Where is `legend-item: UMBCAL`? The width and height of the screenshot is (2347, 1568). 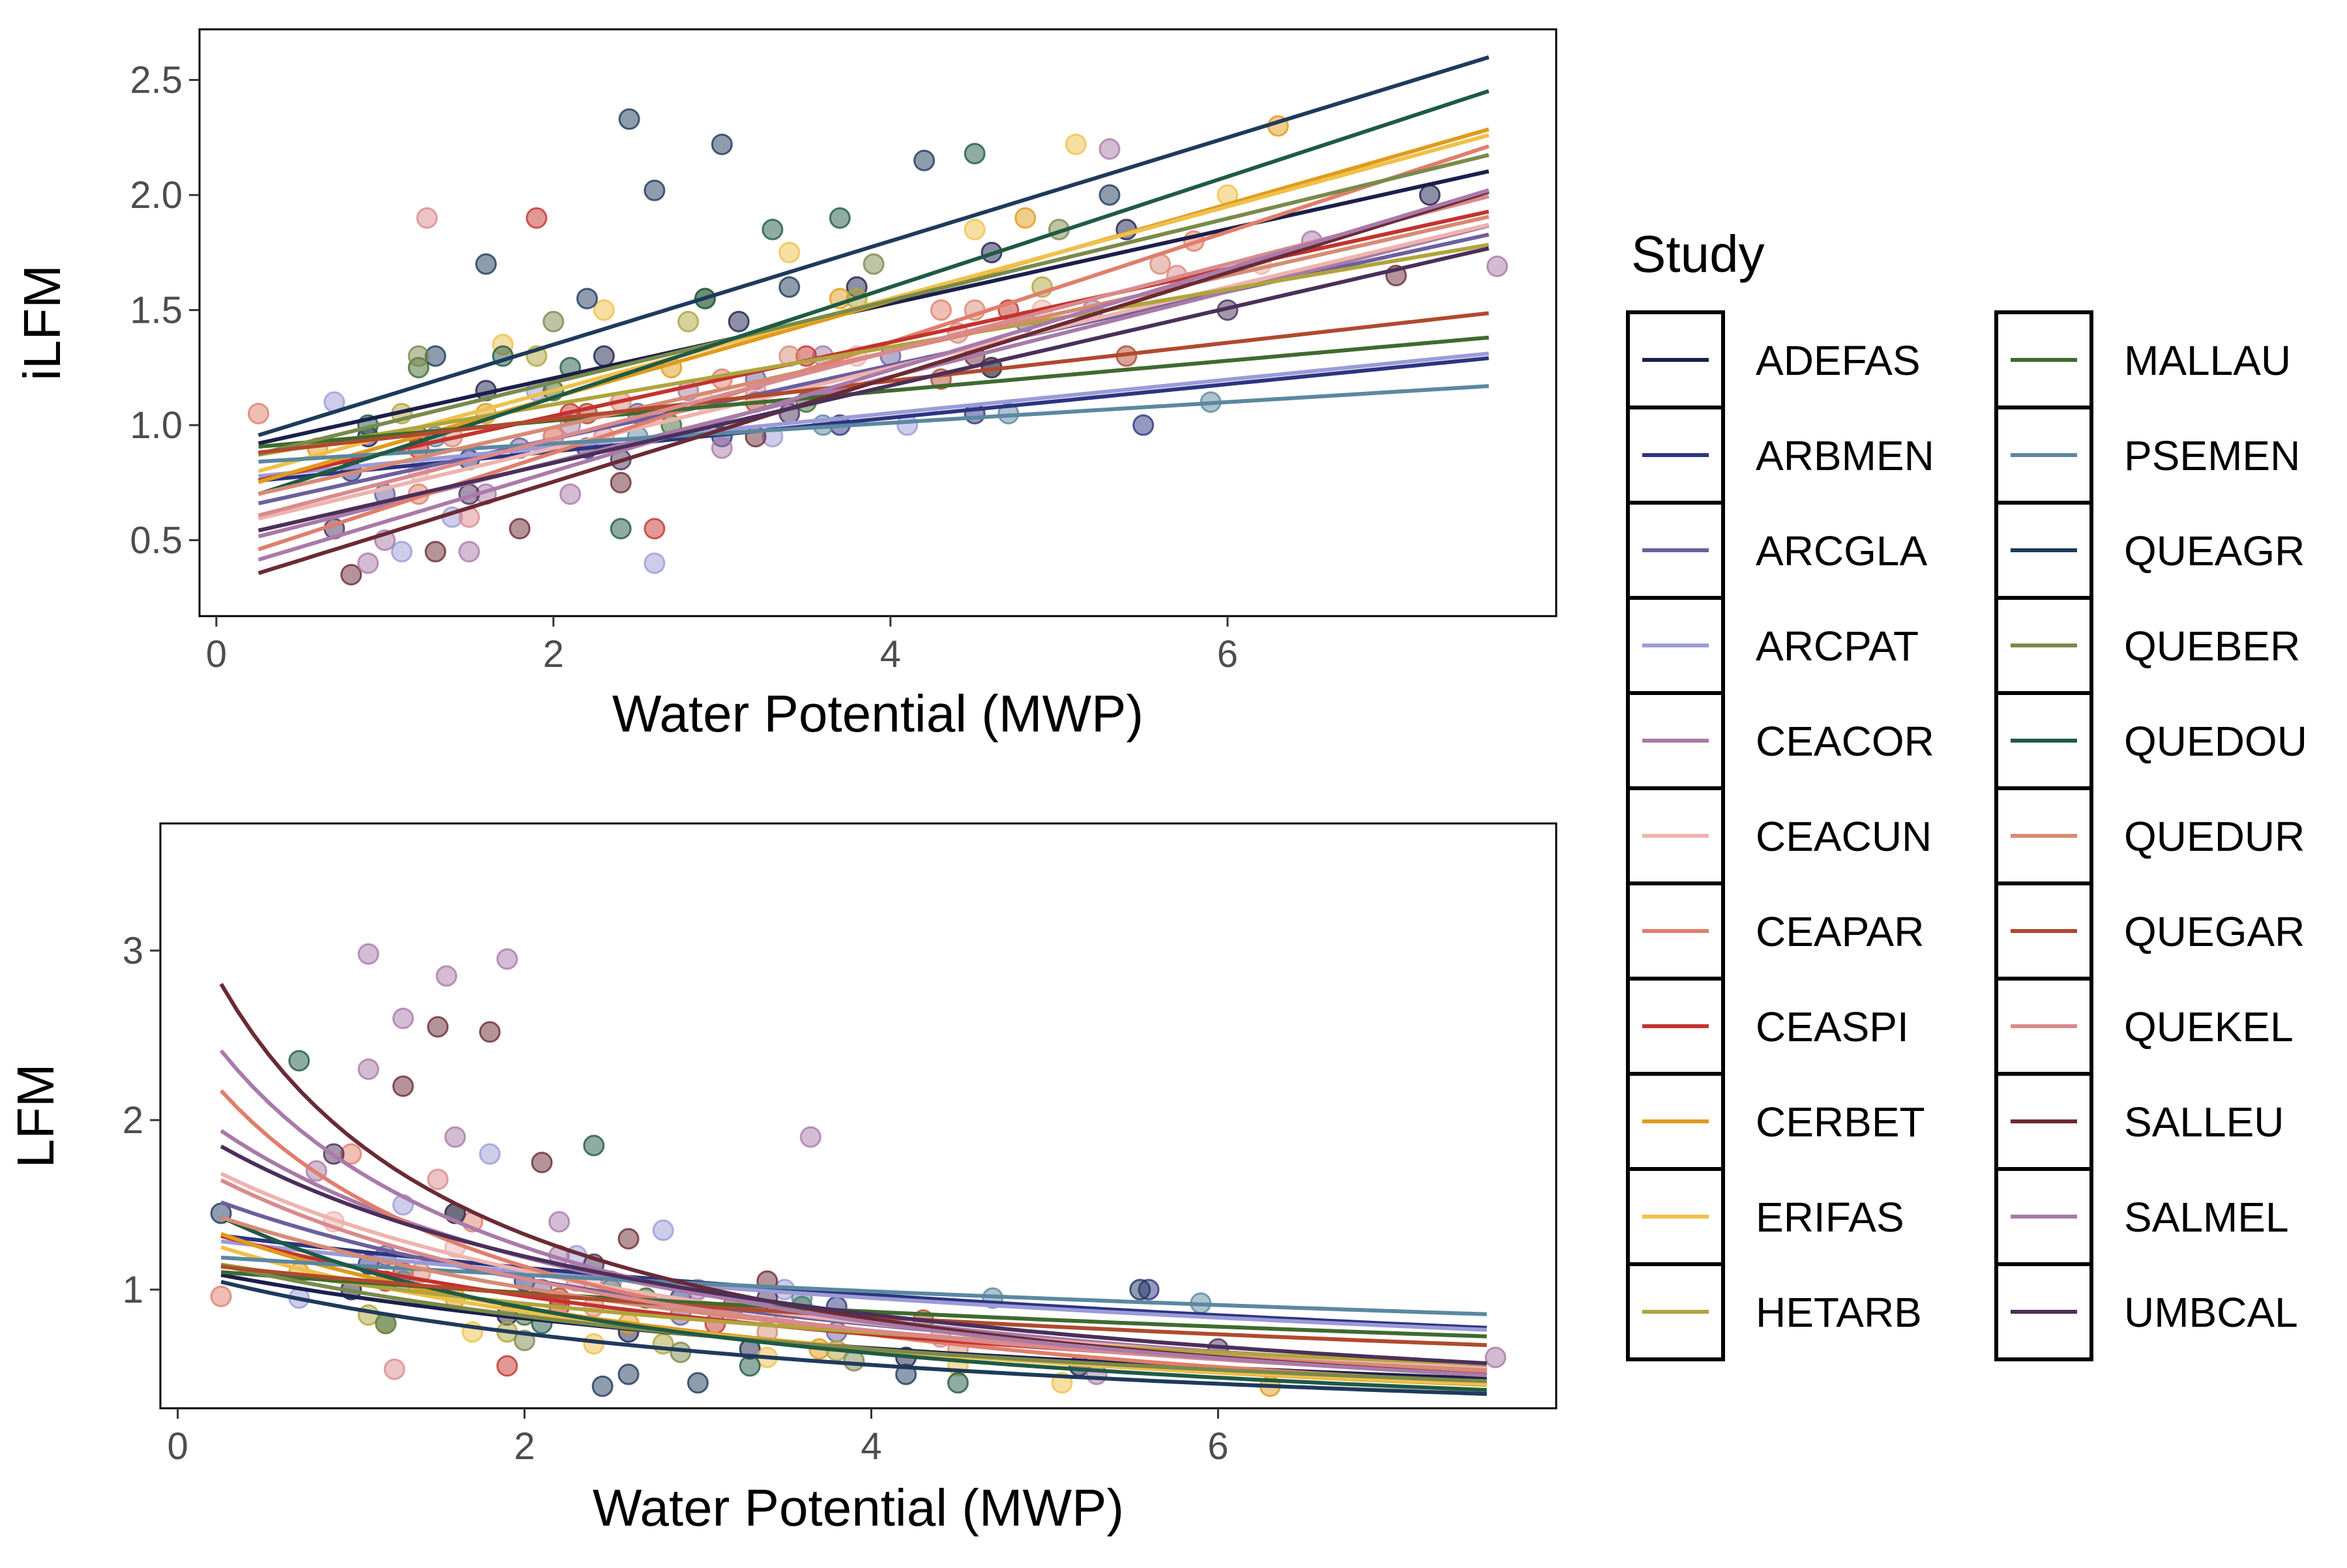 legend-item: UMBCAL is located at coordinates (2146, 1312).